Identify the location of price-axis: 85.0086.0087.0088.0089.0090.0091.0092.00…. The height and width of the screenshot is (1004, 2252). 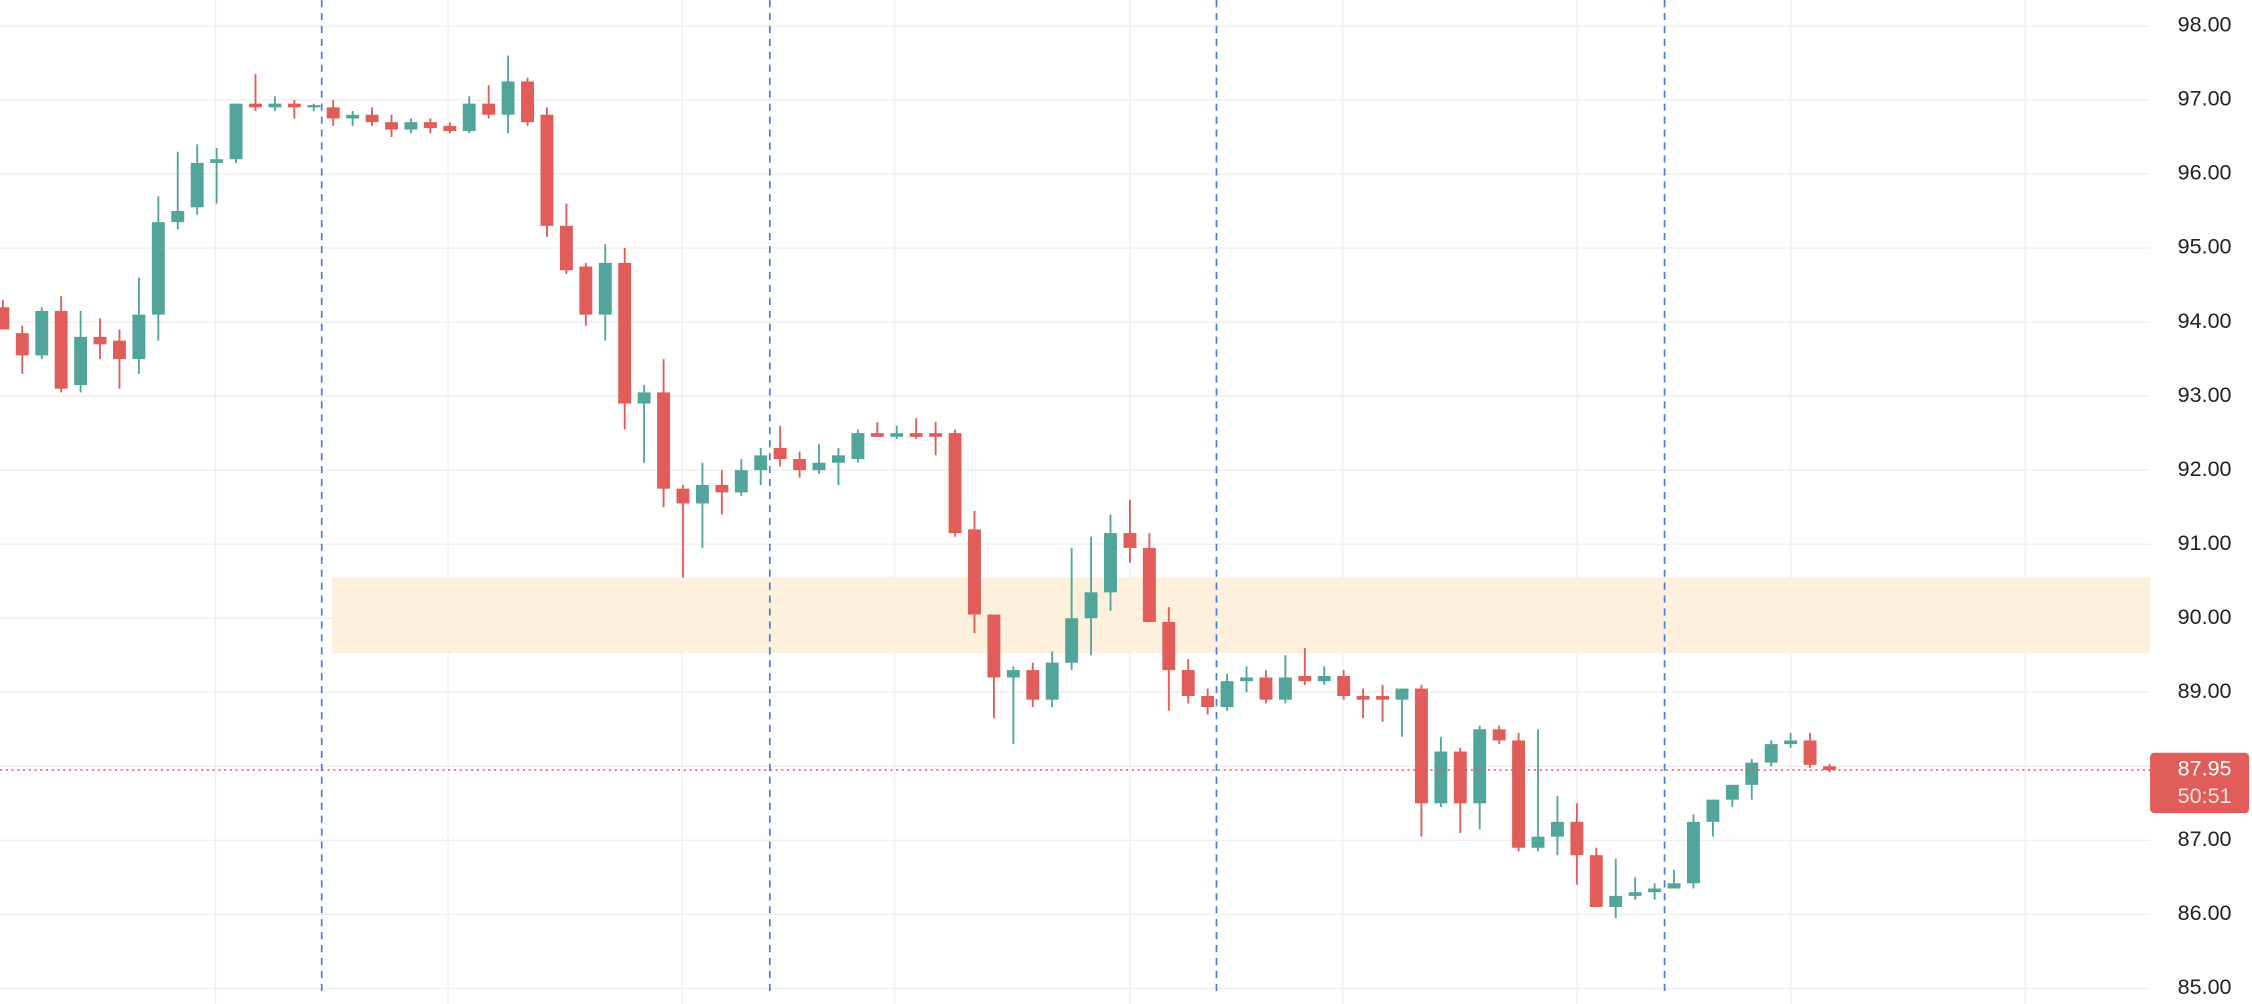
(2200, 505).